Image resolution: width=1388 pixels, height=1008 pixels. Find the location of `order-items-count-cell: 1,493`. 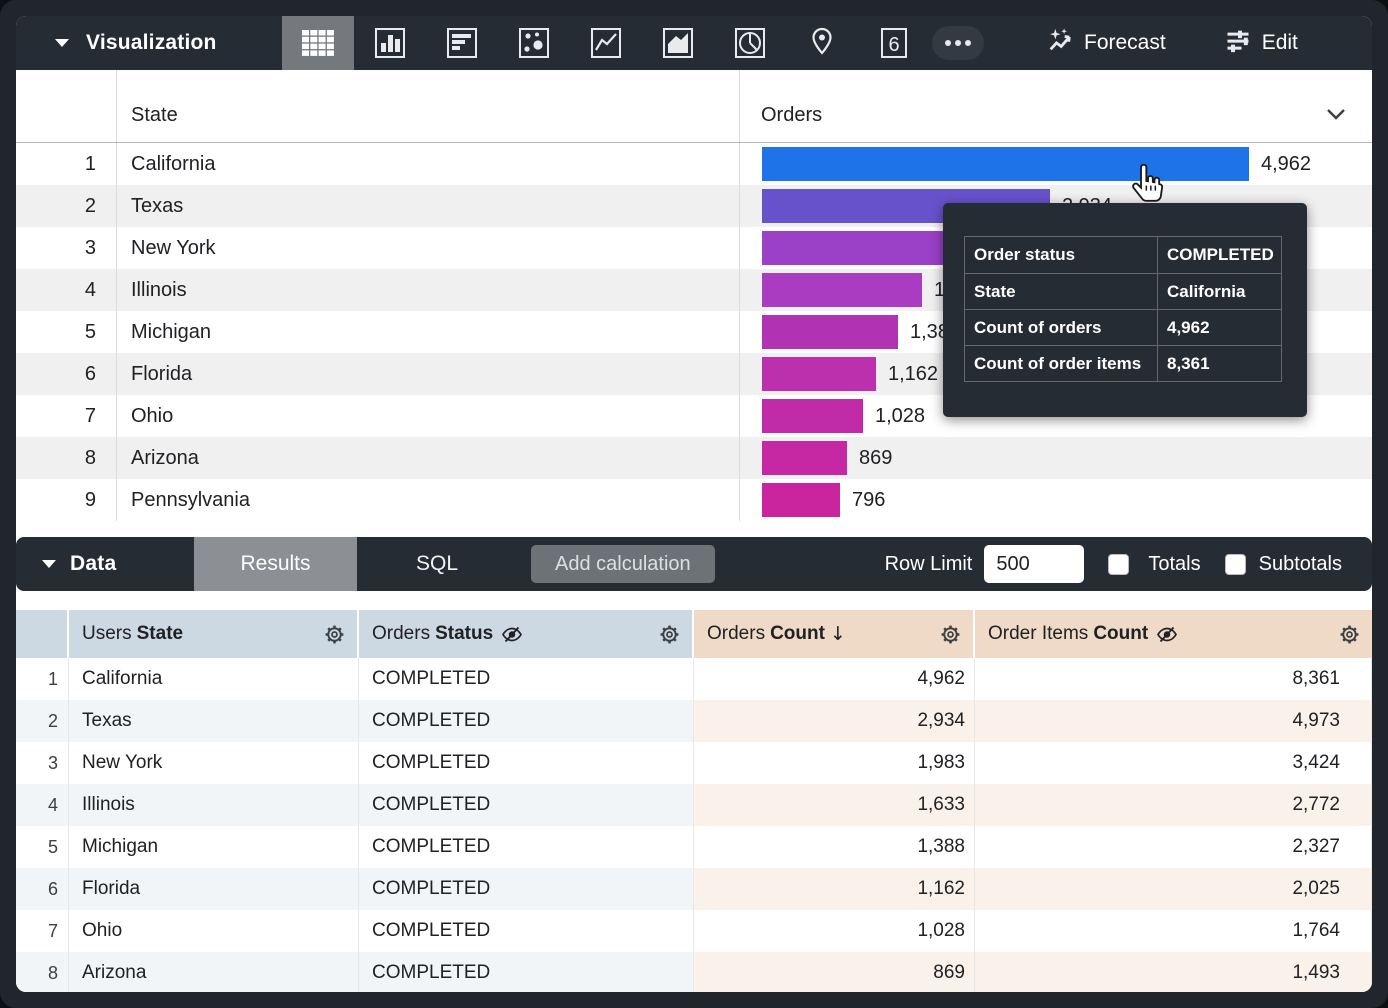

order-items-count-cell: 1,493 is located at coordinates (1173, 972).